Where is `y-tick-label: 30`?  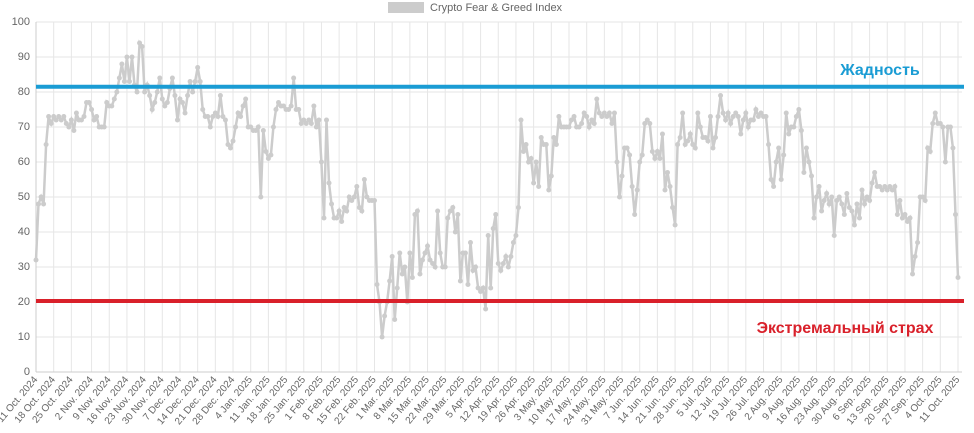 y-tick-label: 30 is located at coordinates (24, 267).